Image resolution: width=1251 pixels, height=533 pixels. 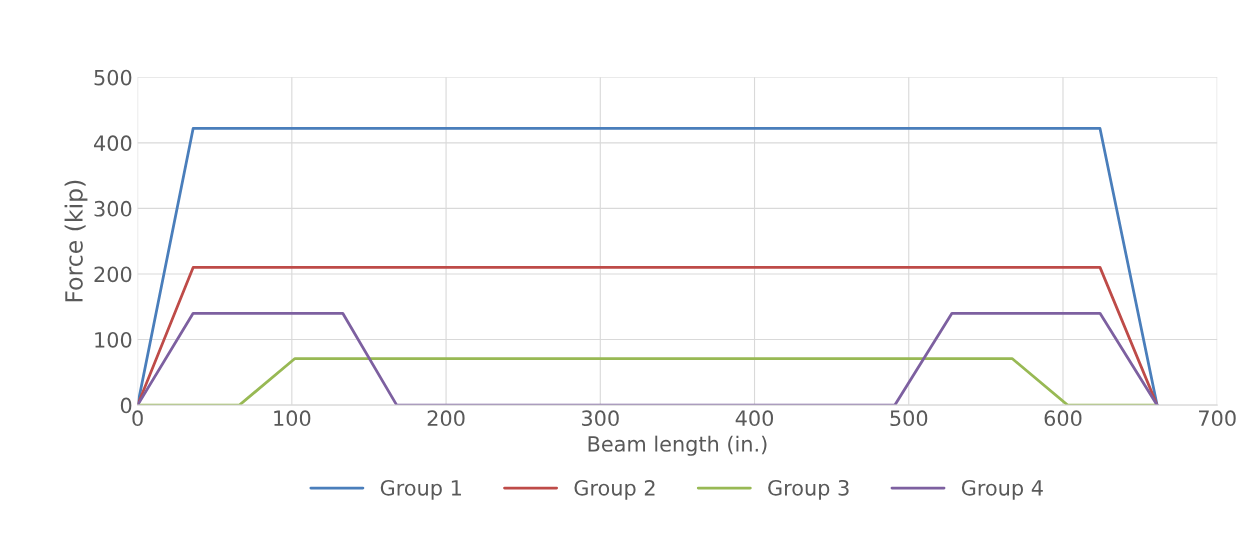 What do you see at coordinates (113, 274) in the screenshot?
I see `y-tick-label: 200` at bounding box center [113, 274].